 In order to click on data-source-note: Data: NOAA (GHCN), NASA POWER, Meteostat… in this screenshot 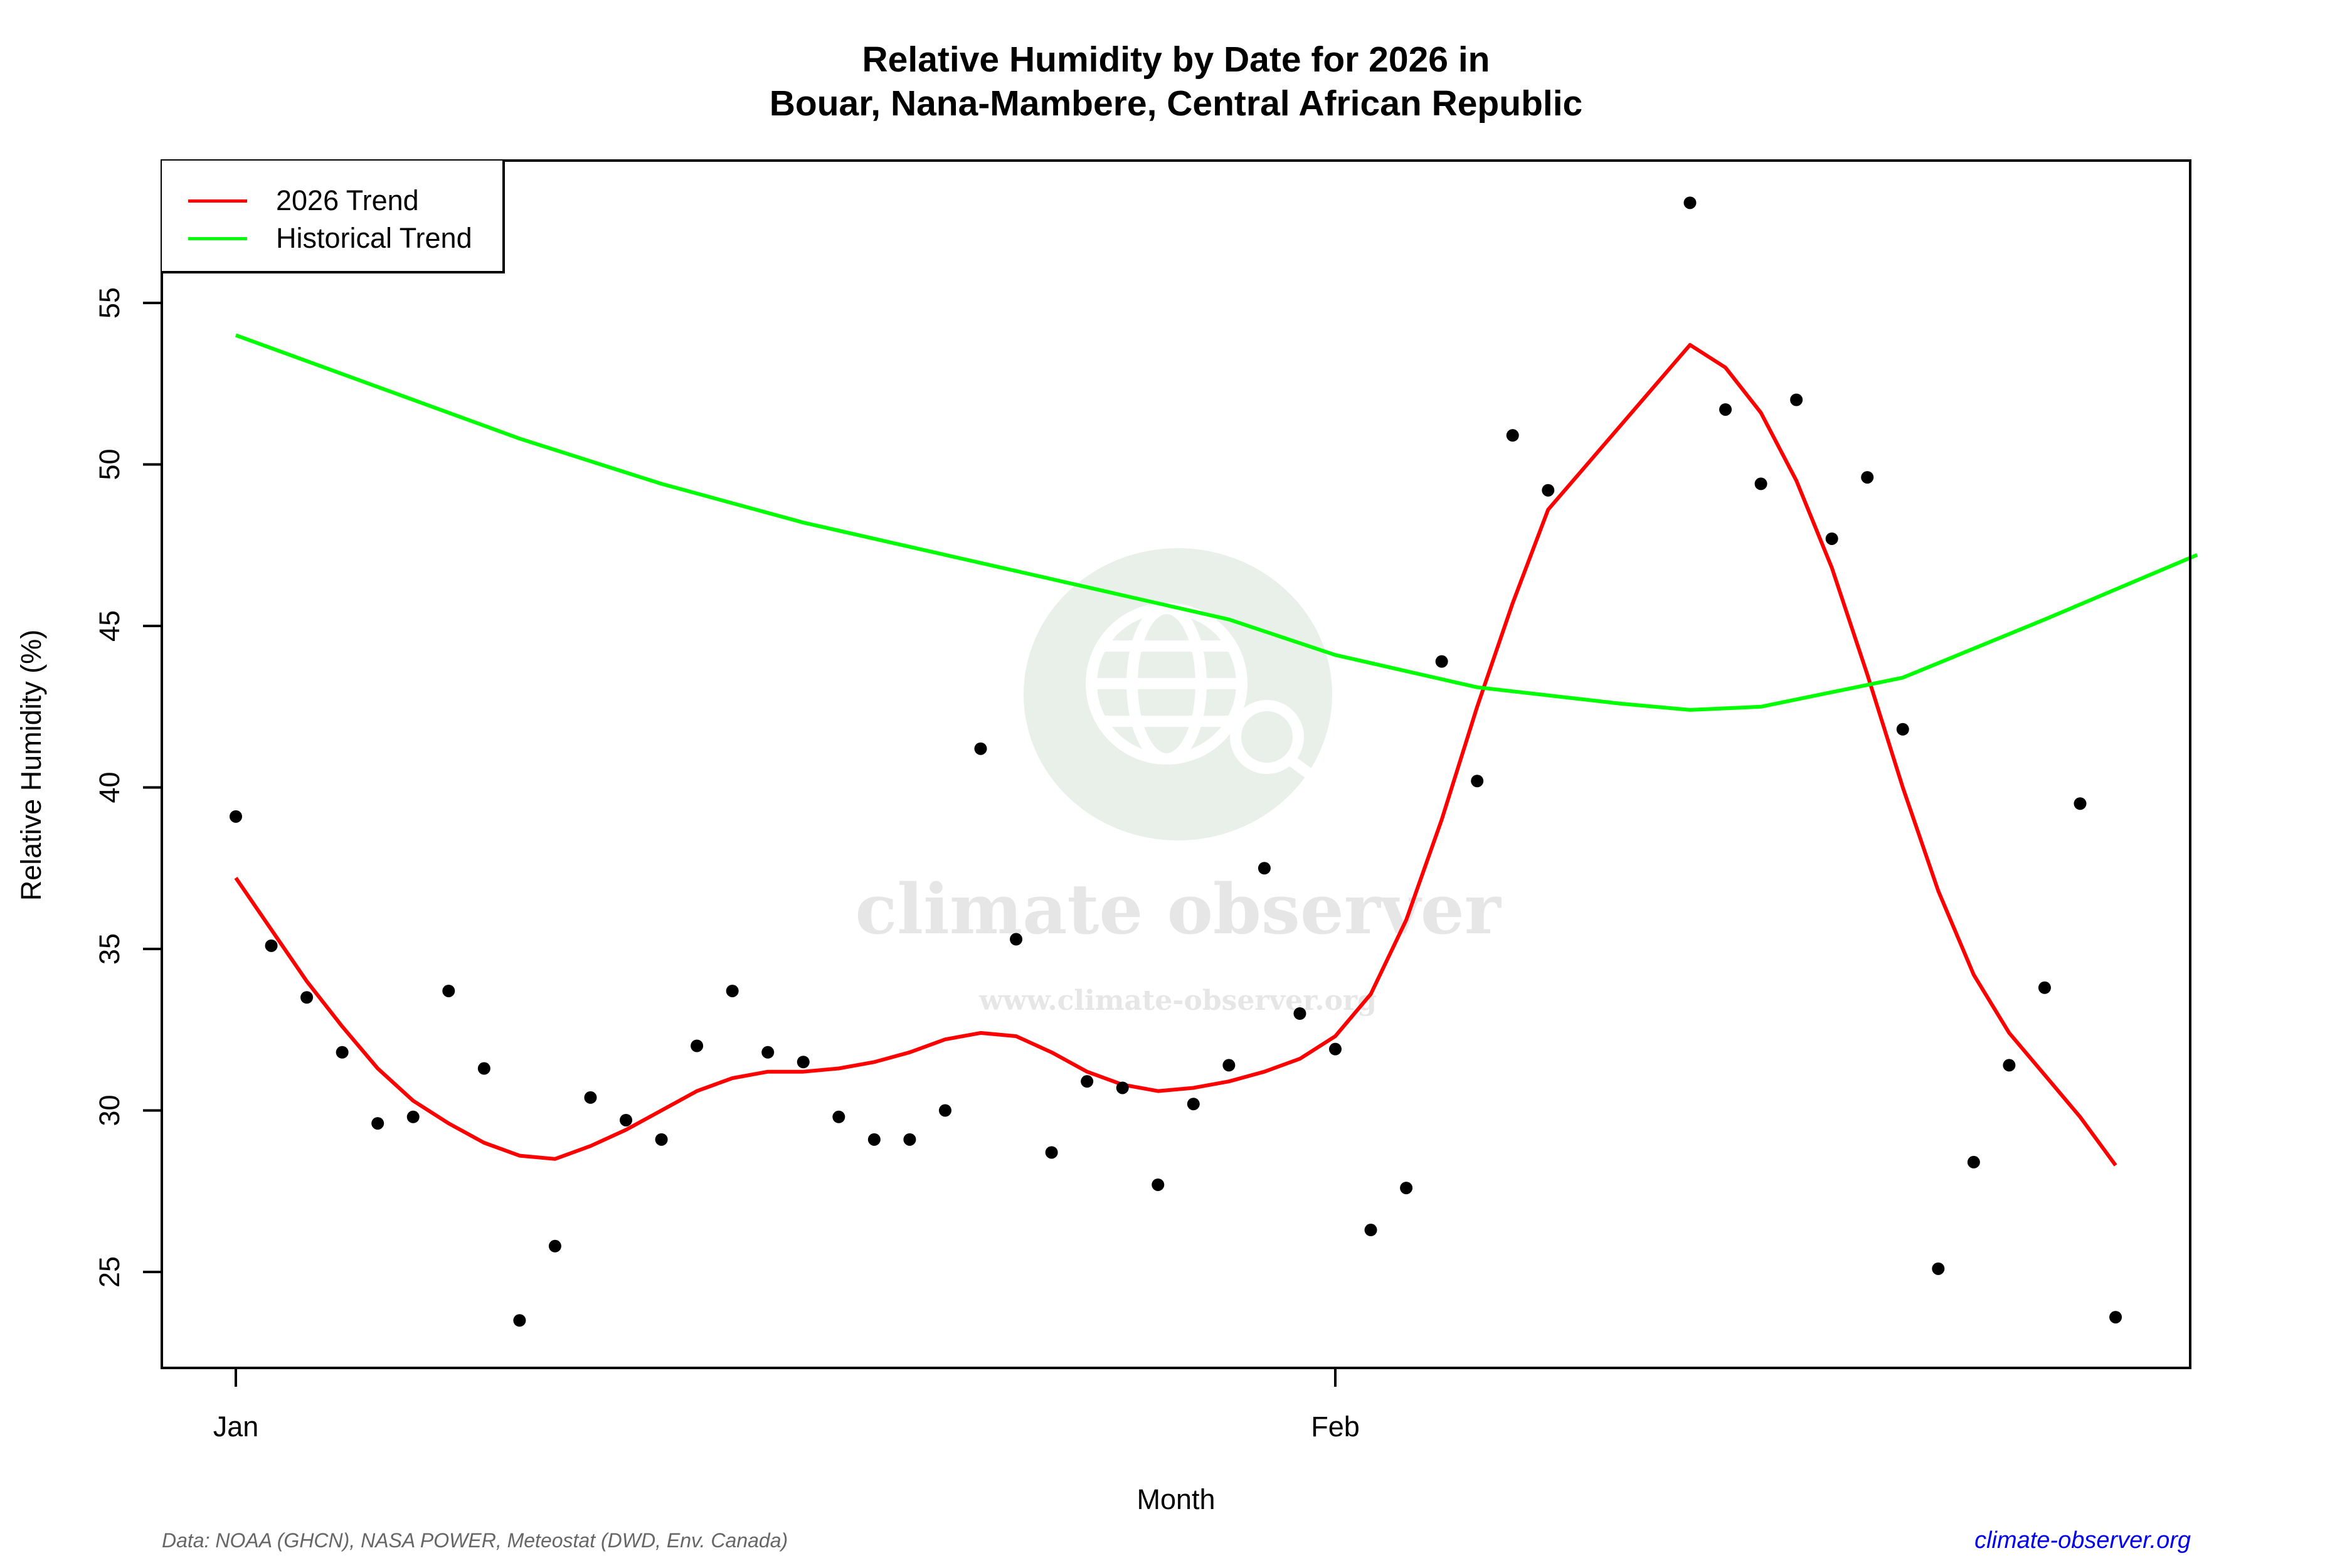, I will do `click(475, 1540)`.